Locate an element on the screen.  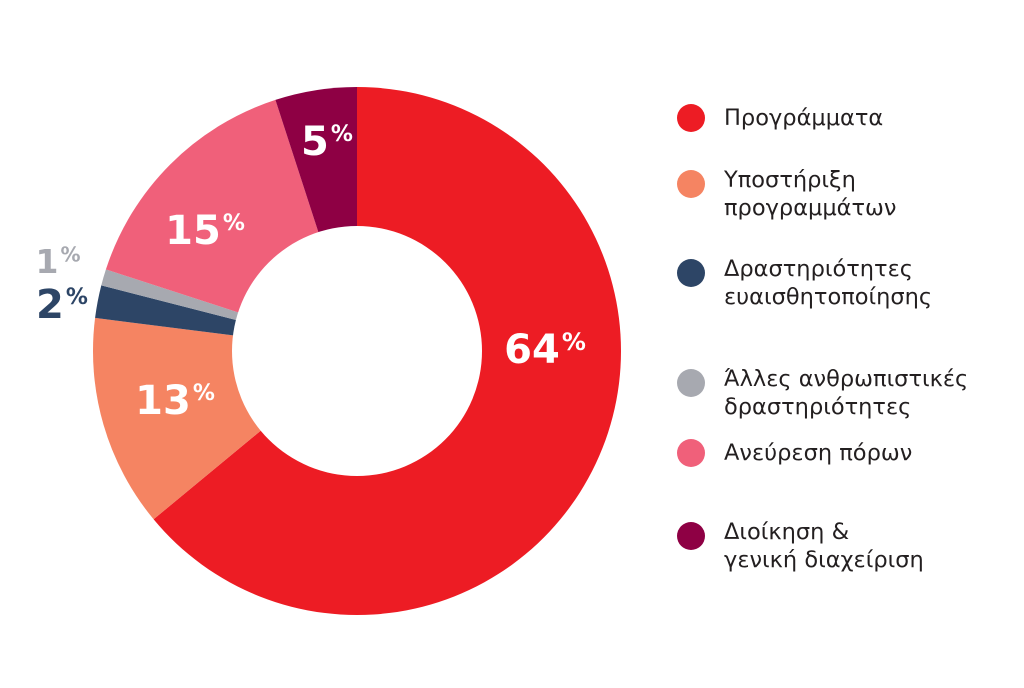
legend-label: Διοίκηση & is located at coordinates (786, 532).